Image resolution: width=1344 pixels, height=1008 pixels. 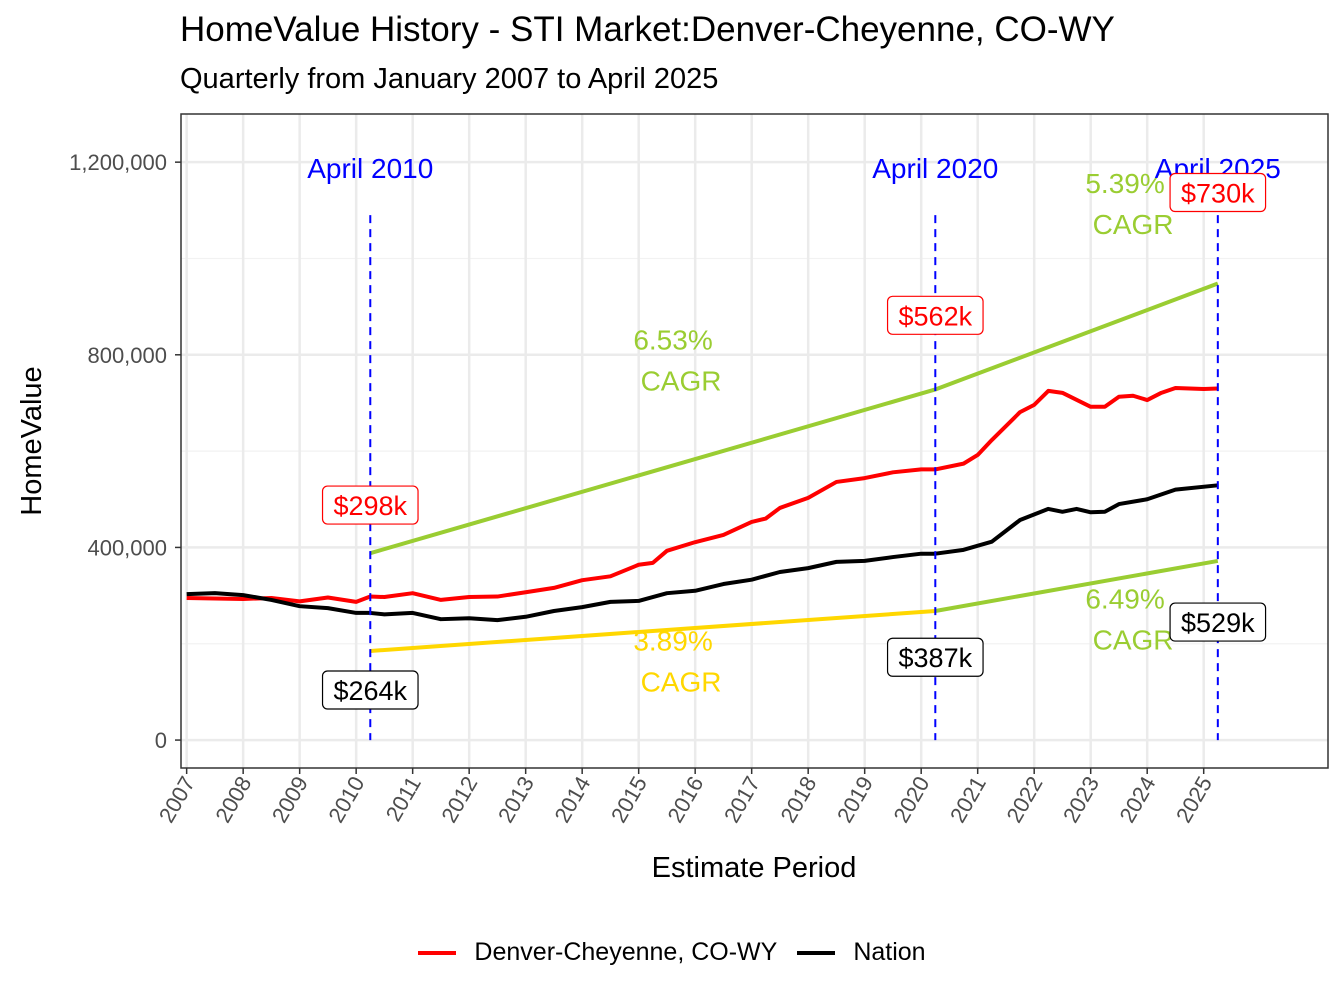 What do you see at coordinates (911, 799) in the screenshot?
I see `x-tick-label: 2020` at bounding box center [911, 799].